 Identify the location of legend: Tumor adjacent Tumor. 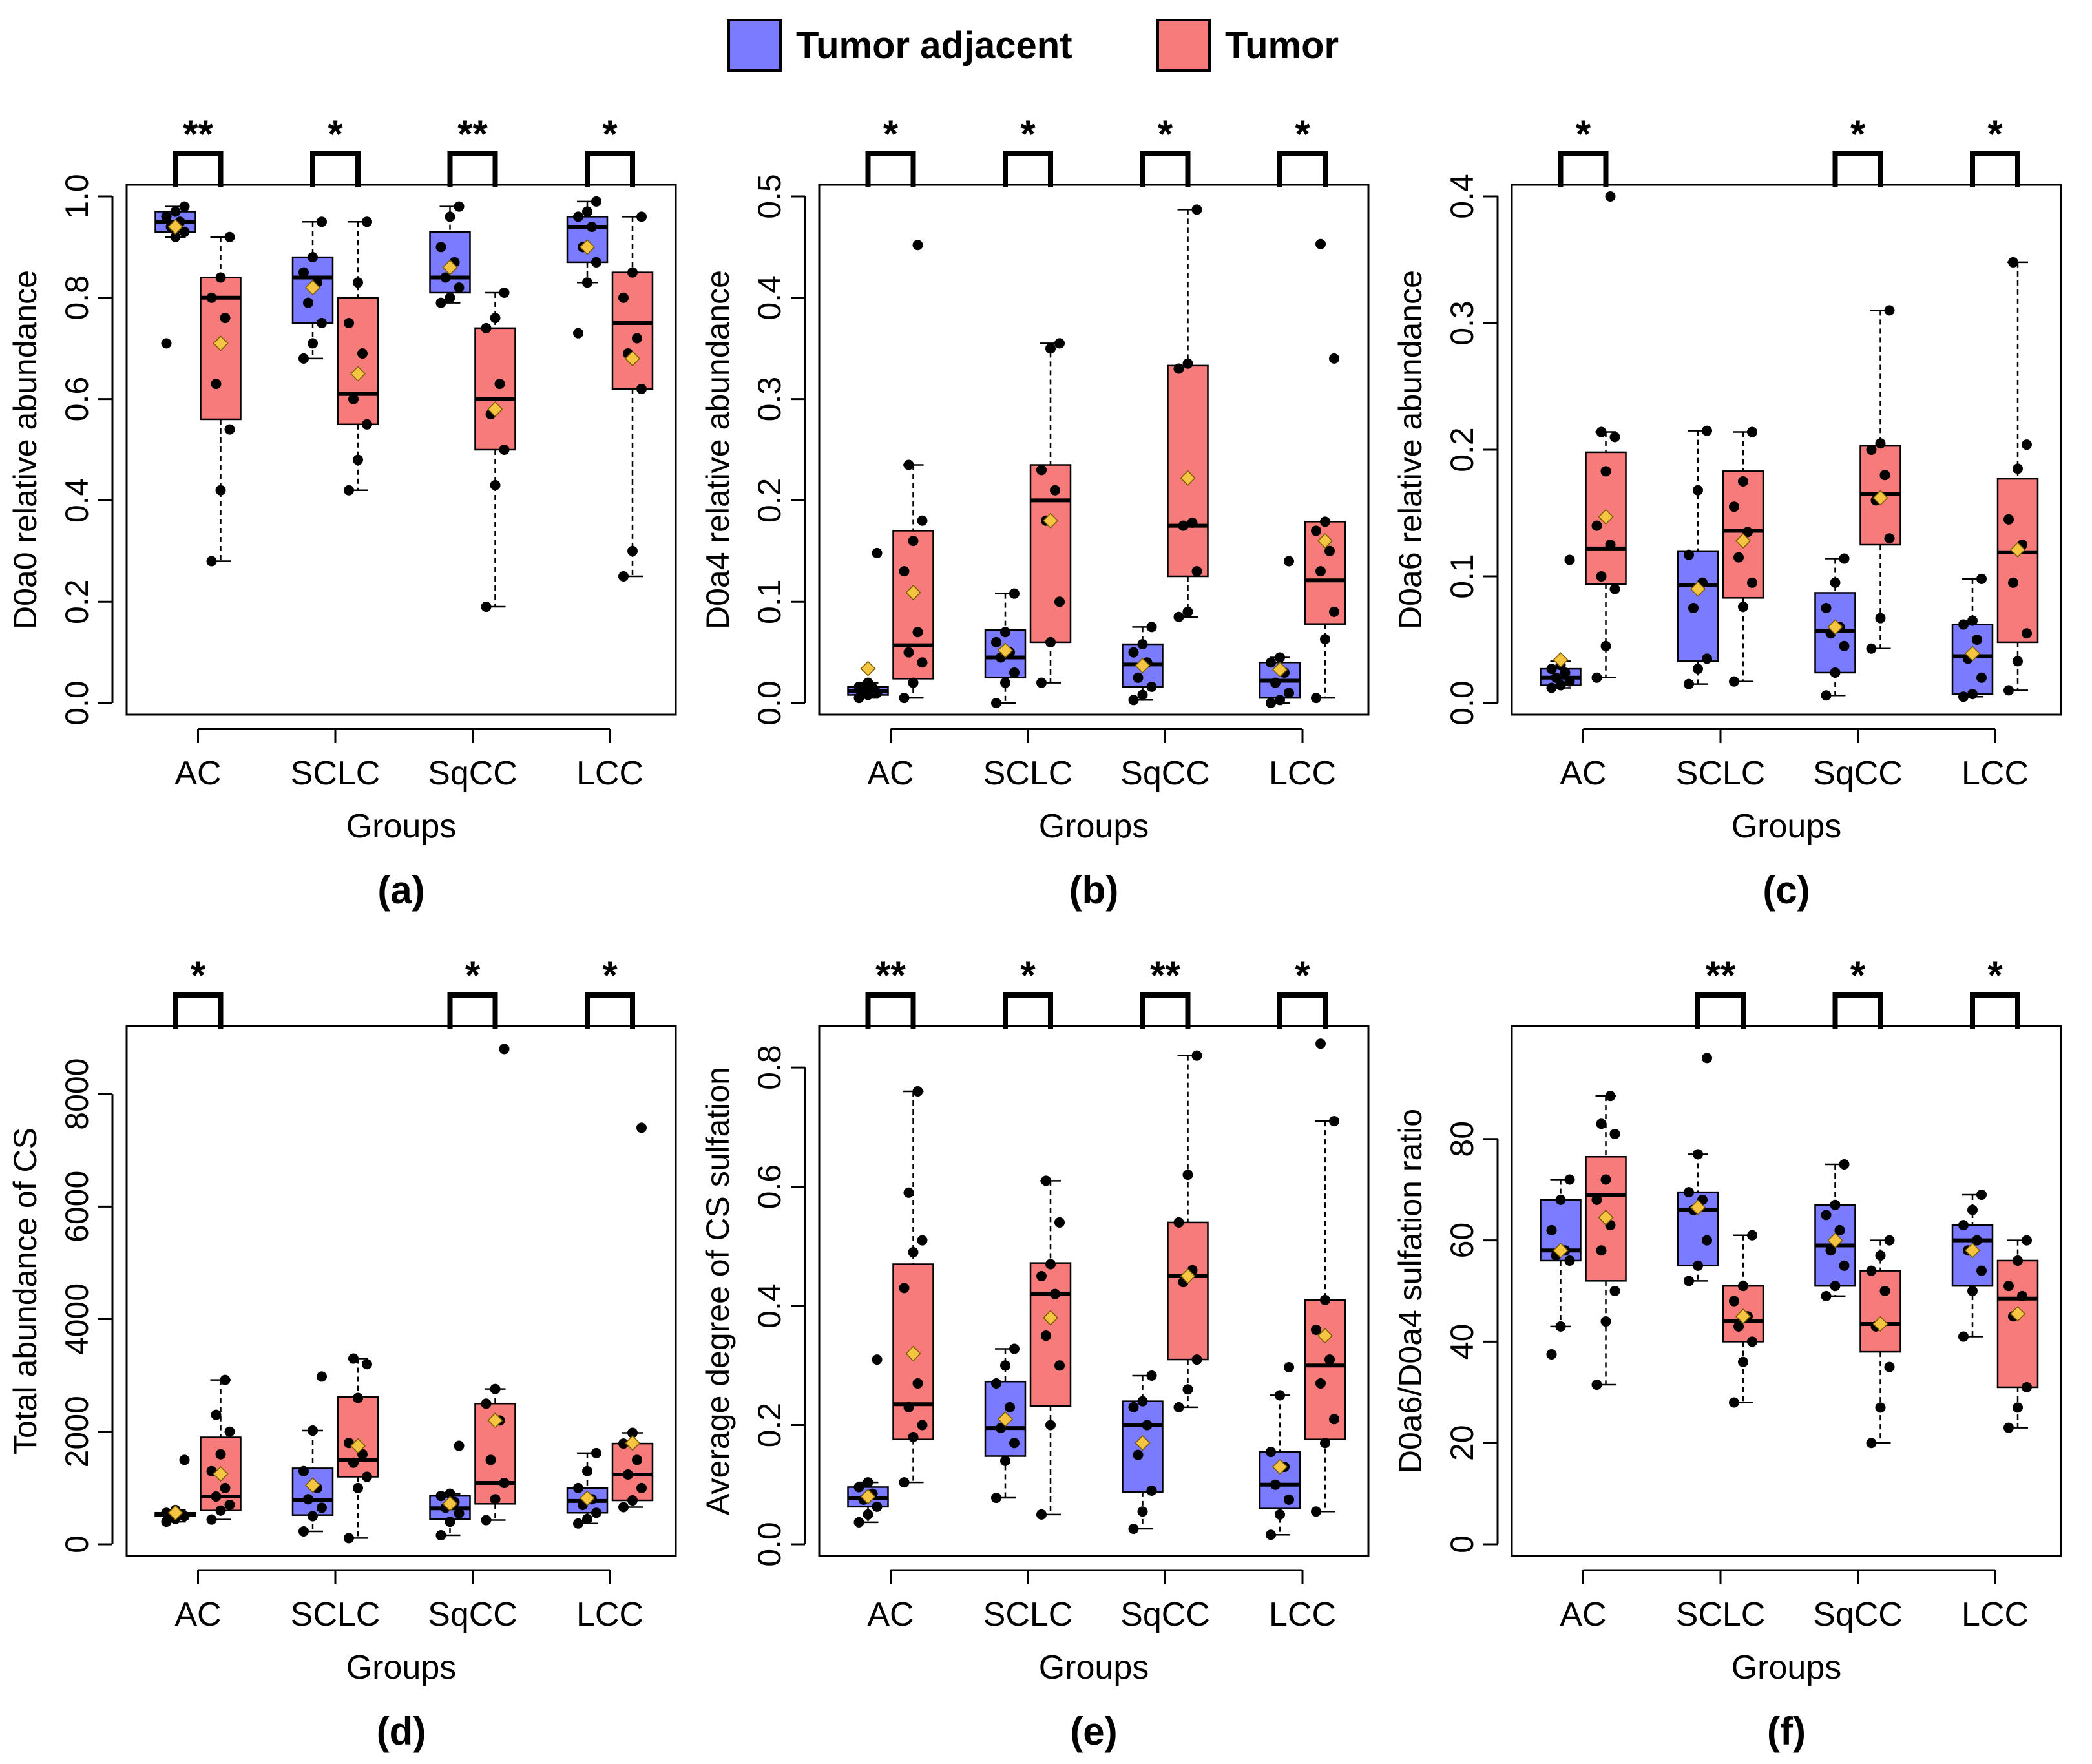
(1046, 45).